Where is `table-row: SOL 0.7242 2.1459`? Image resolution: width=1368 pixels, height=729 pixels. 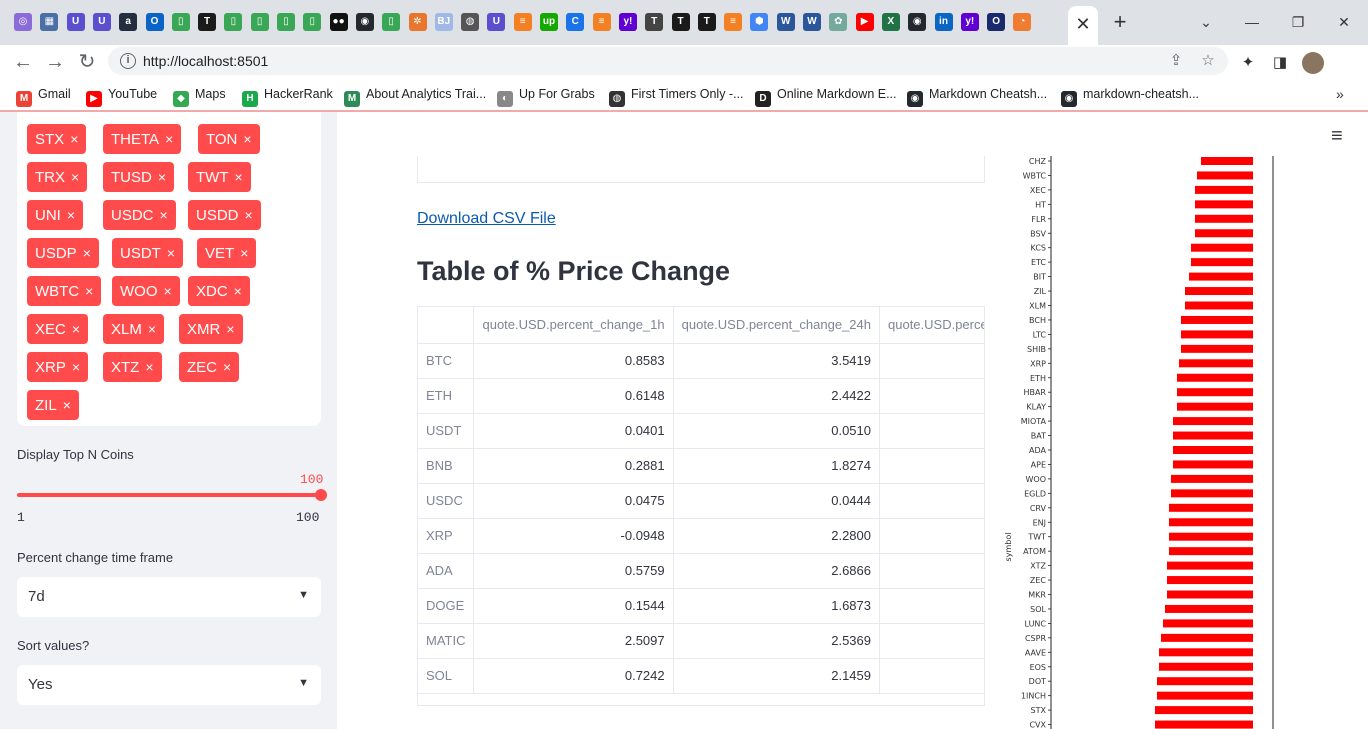 table-row: SOL 0.7242 2.1459 is located at coordinates (701, 676).